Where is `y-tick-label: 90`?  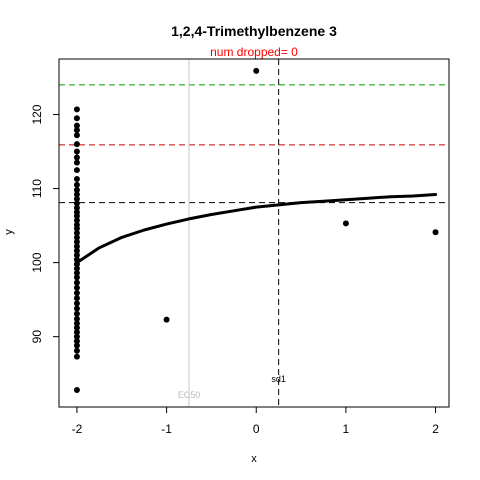 y-tick-label: 90 is located at coordinates (37, 337).